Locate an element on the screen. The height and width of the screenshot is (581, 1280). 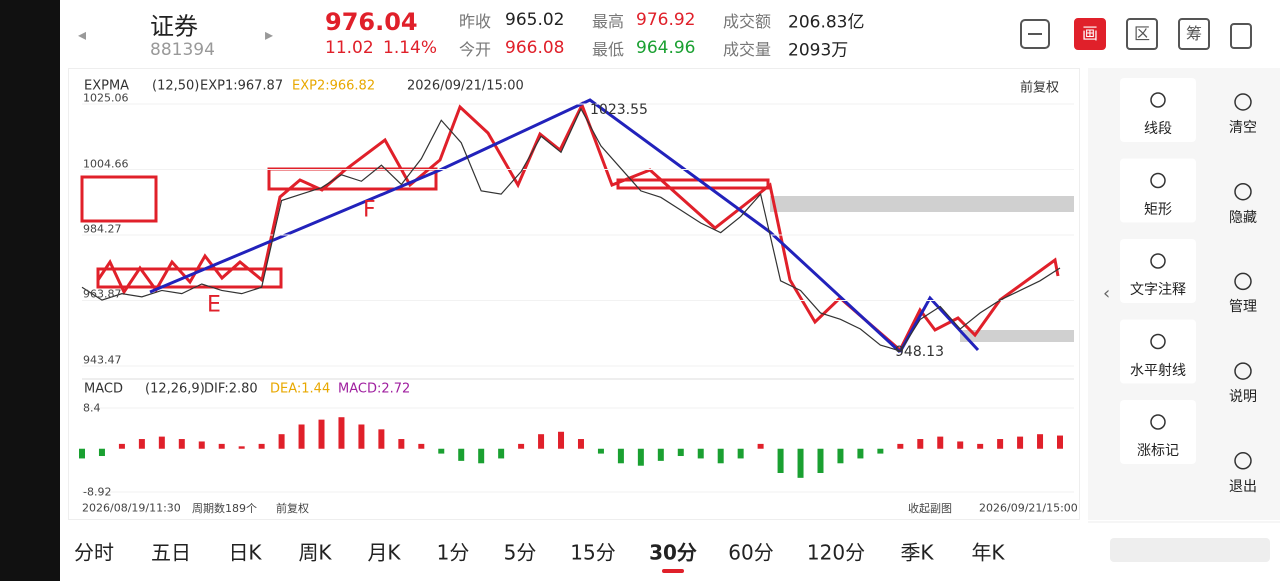
tab: 1分 is located at coordinates (453, 552).